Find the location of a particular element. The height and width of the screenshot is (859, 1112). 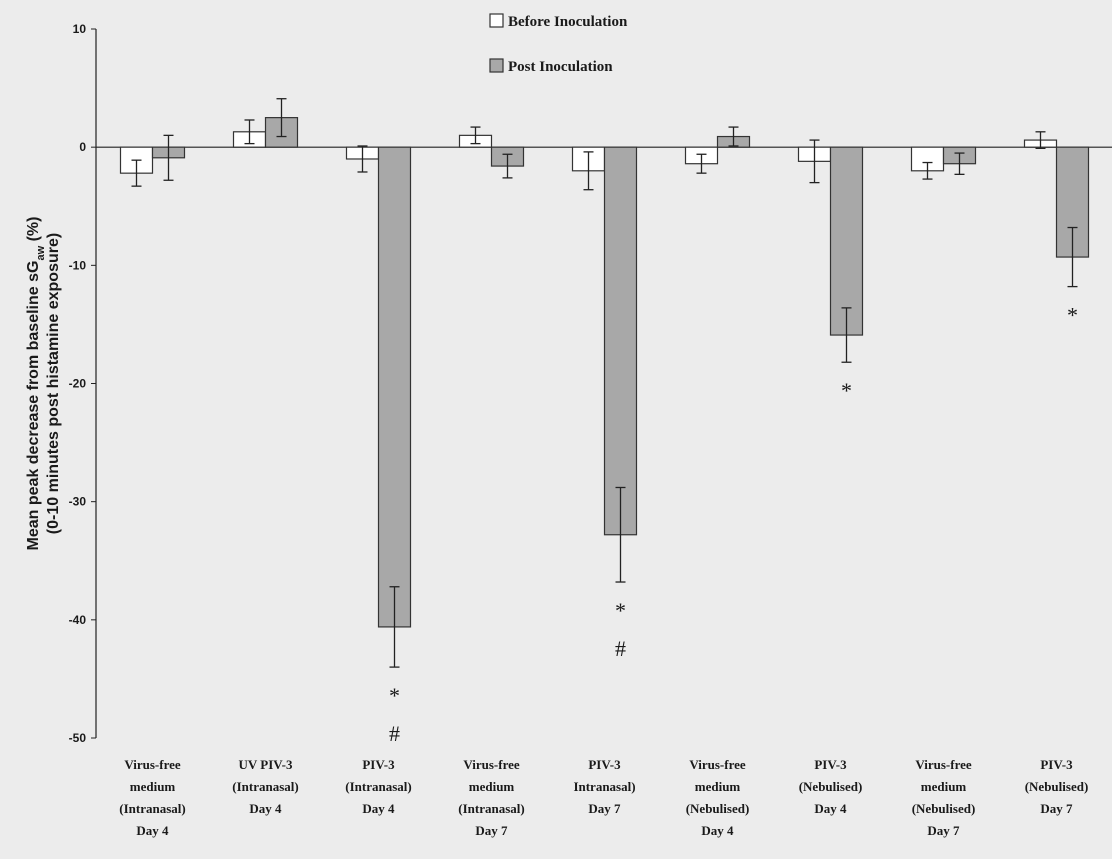

category-label: UV PIV-3 is located at coordinates (265, 764).